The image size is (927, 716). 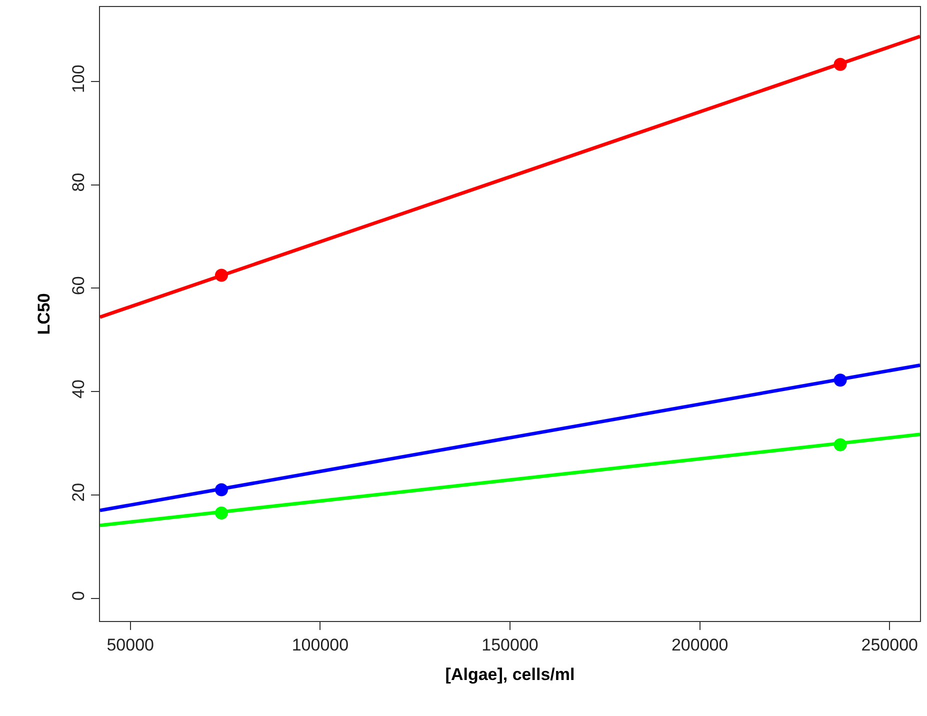 I want to click on y-tick-label: 100, so click(x=78, y=79).